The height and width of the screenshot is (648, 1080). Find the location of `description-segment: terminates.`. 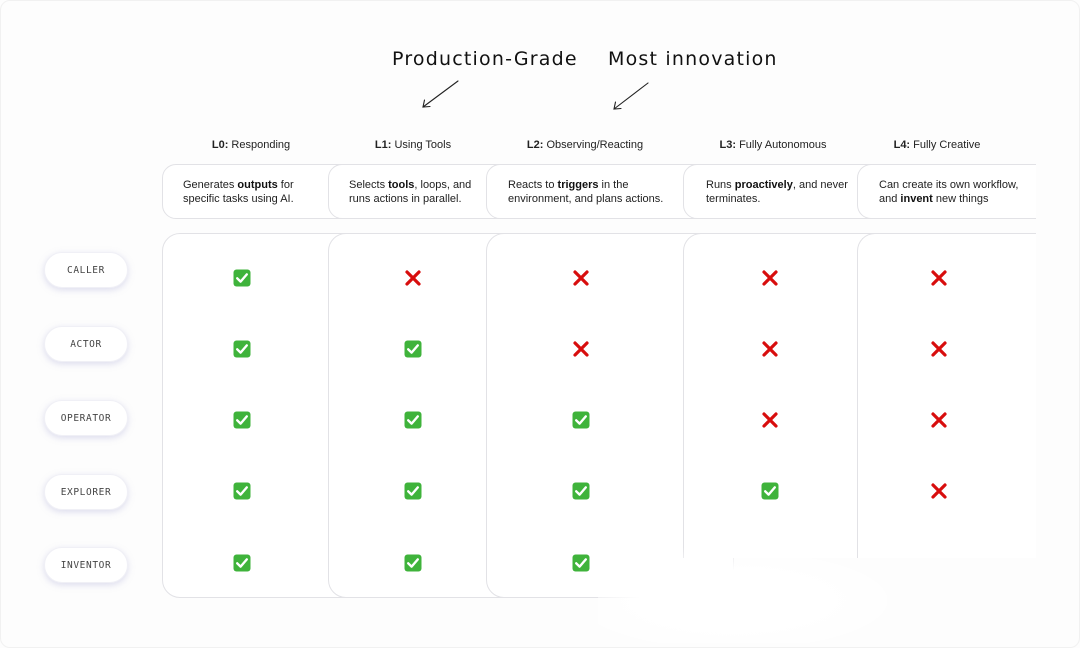

description-segment: terminates. is located at coordinates (733, 198).